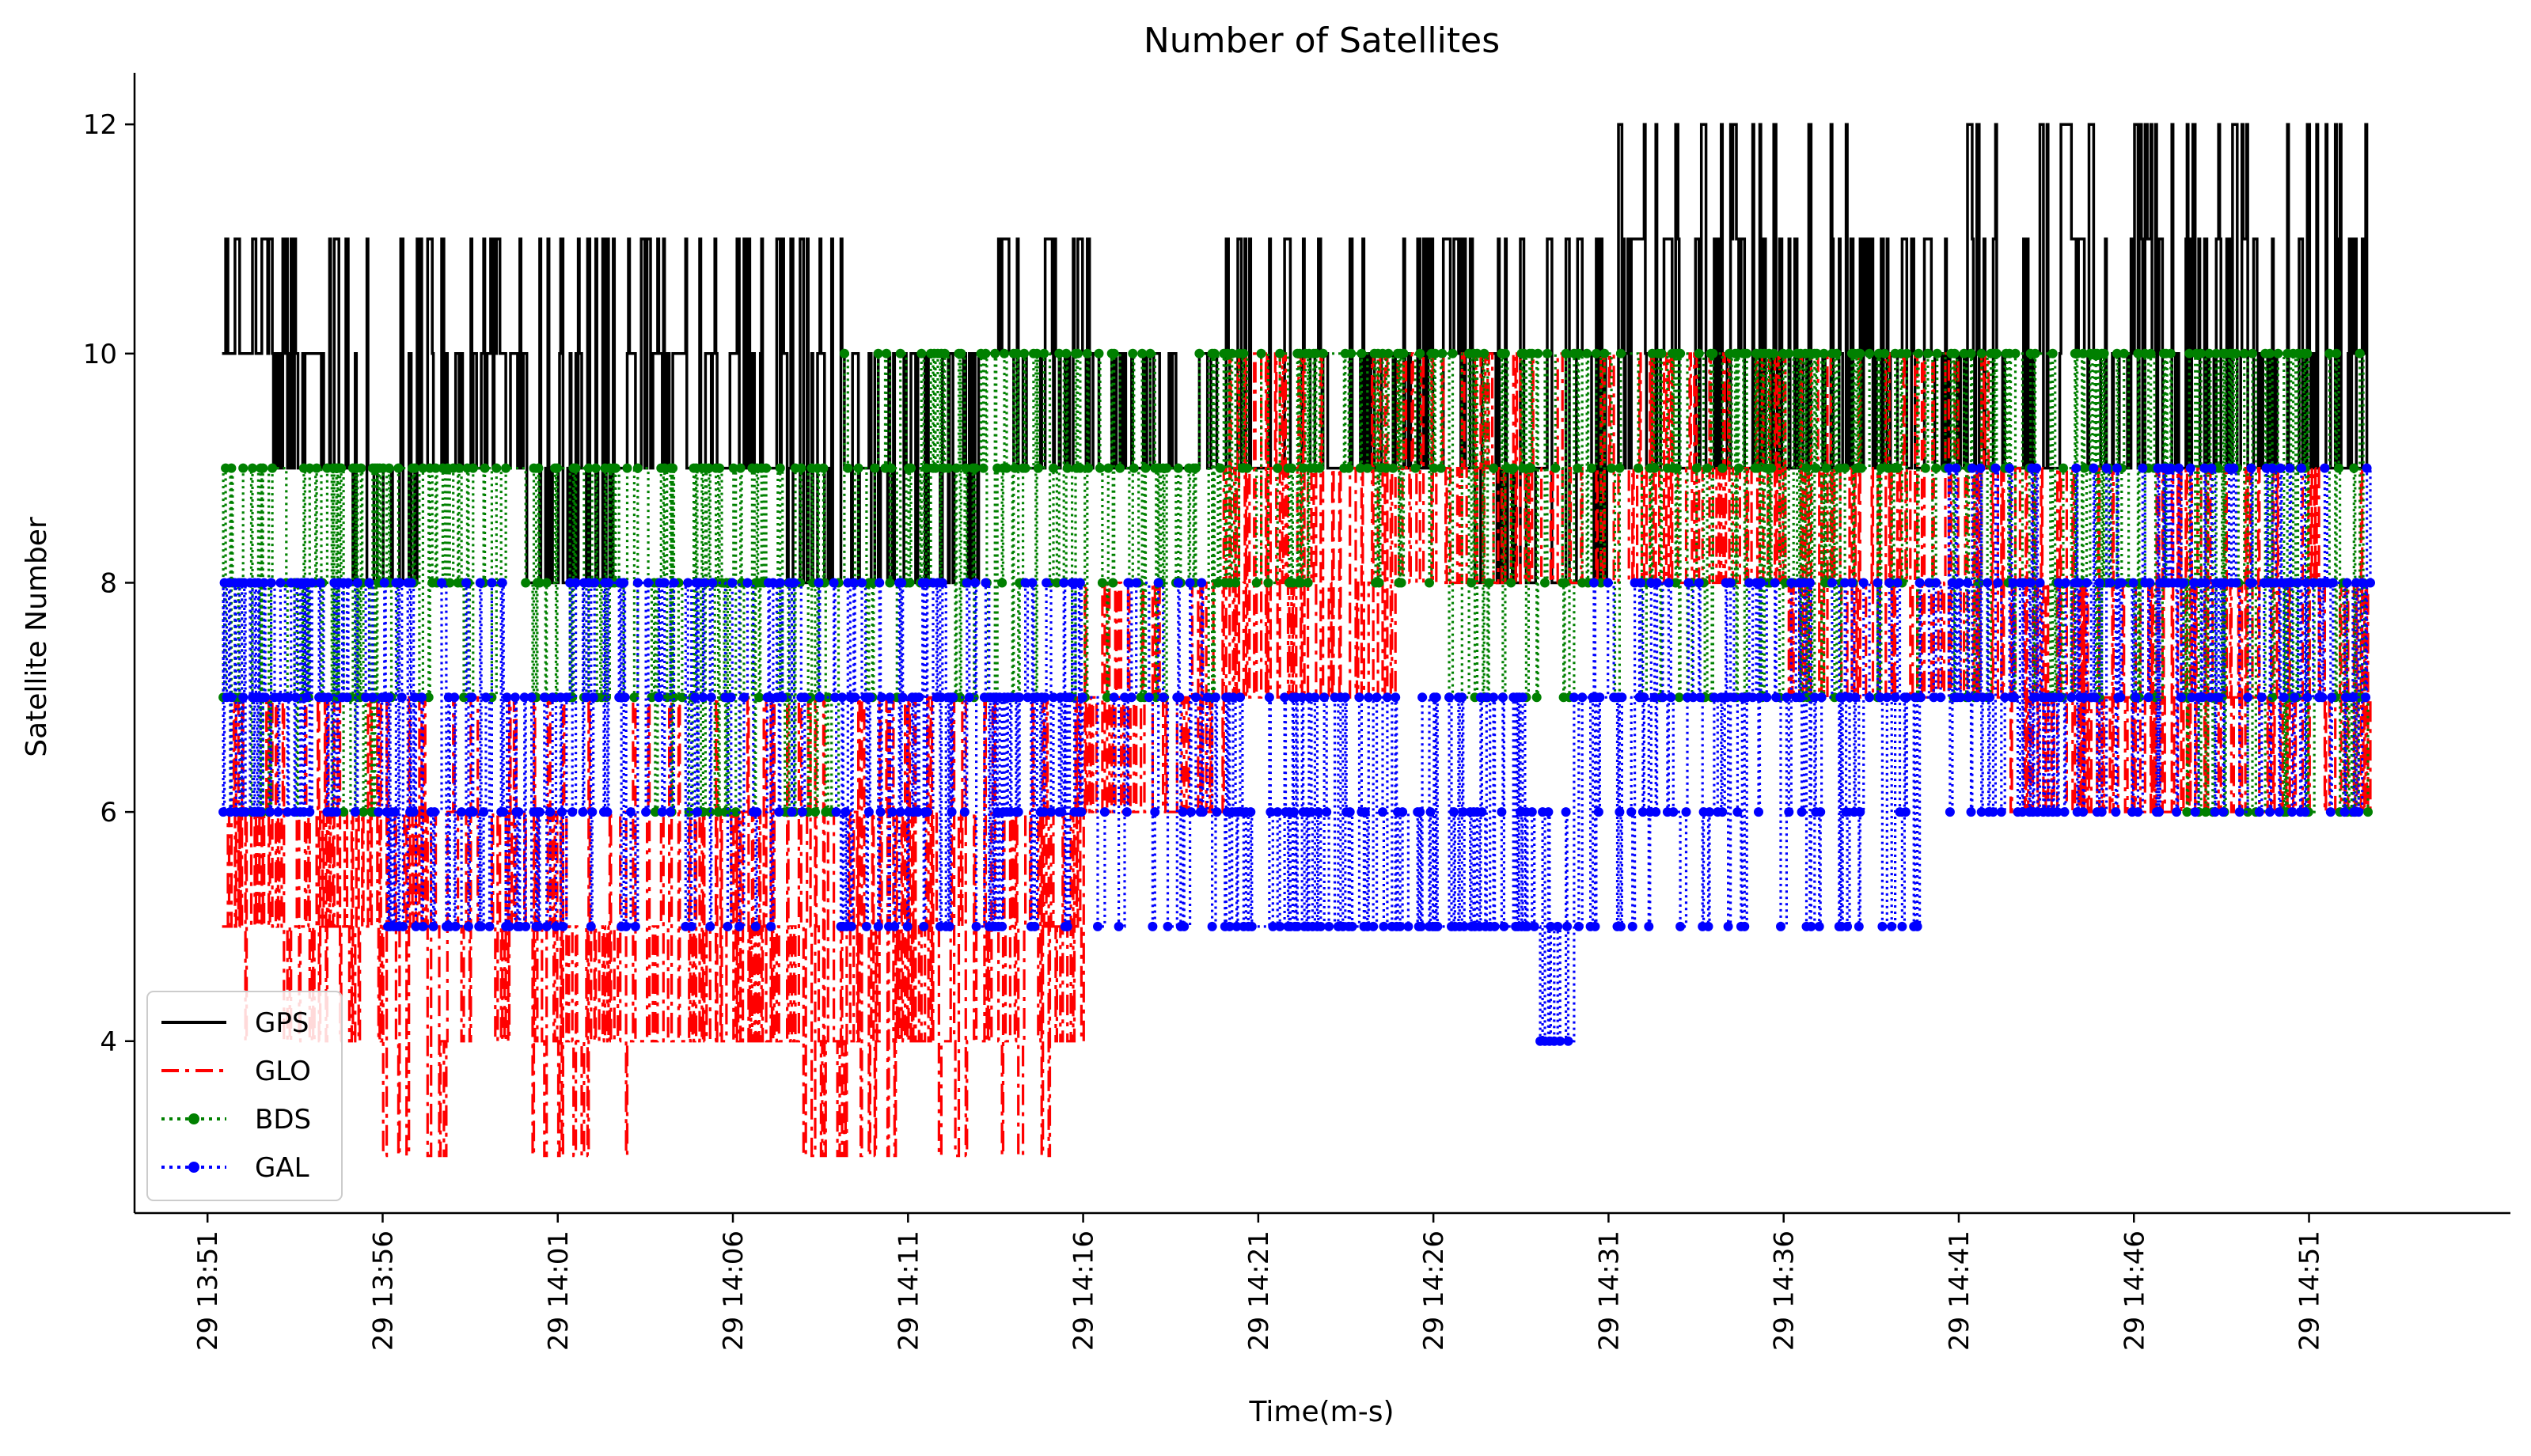 The height and width of the screenshot is (1456, 2531). What do you see at coordinates (283, 1071) in the screenshot?
I see `legend-label-glo: GLO` at bounding box center [283, 1071].